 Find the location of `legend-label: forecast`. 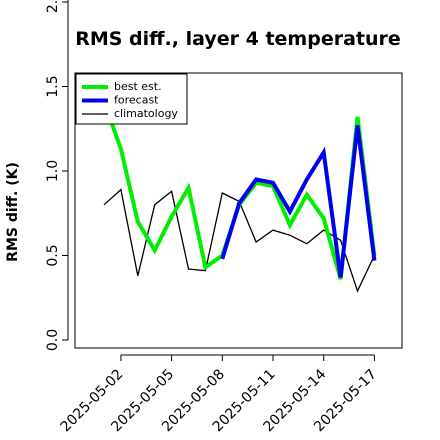

legend-label: forecast is located at coordinates (136, 100).